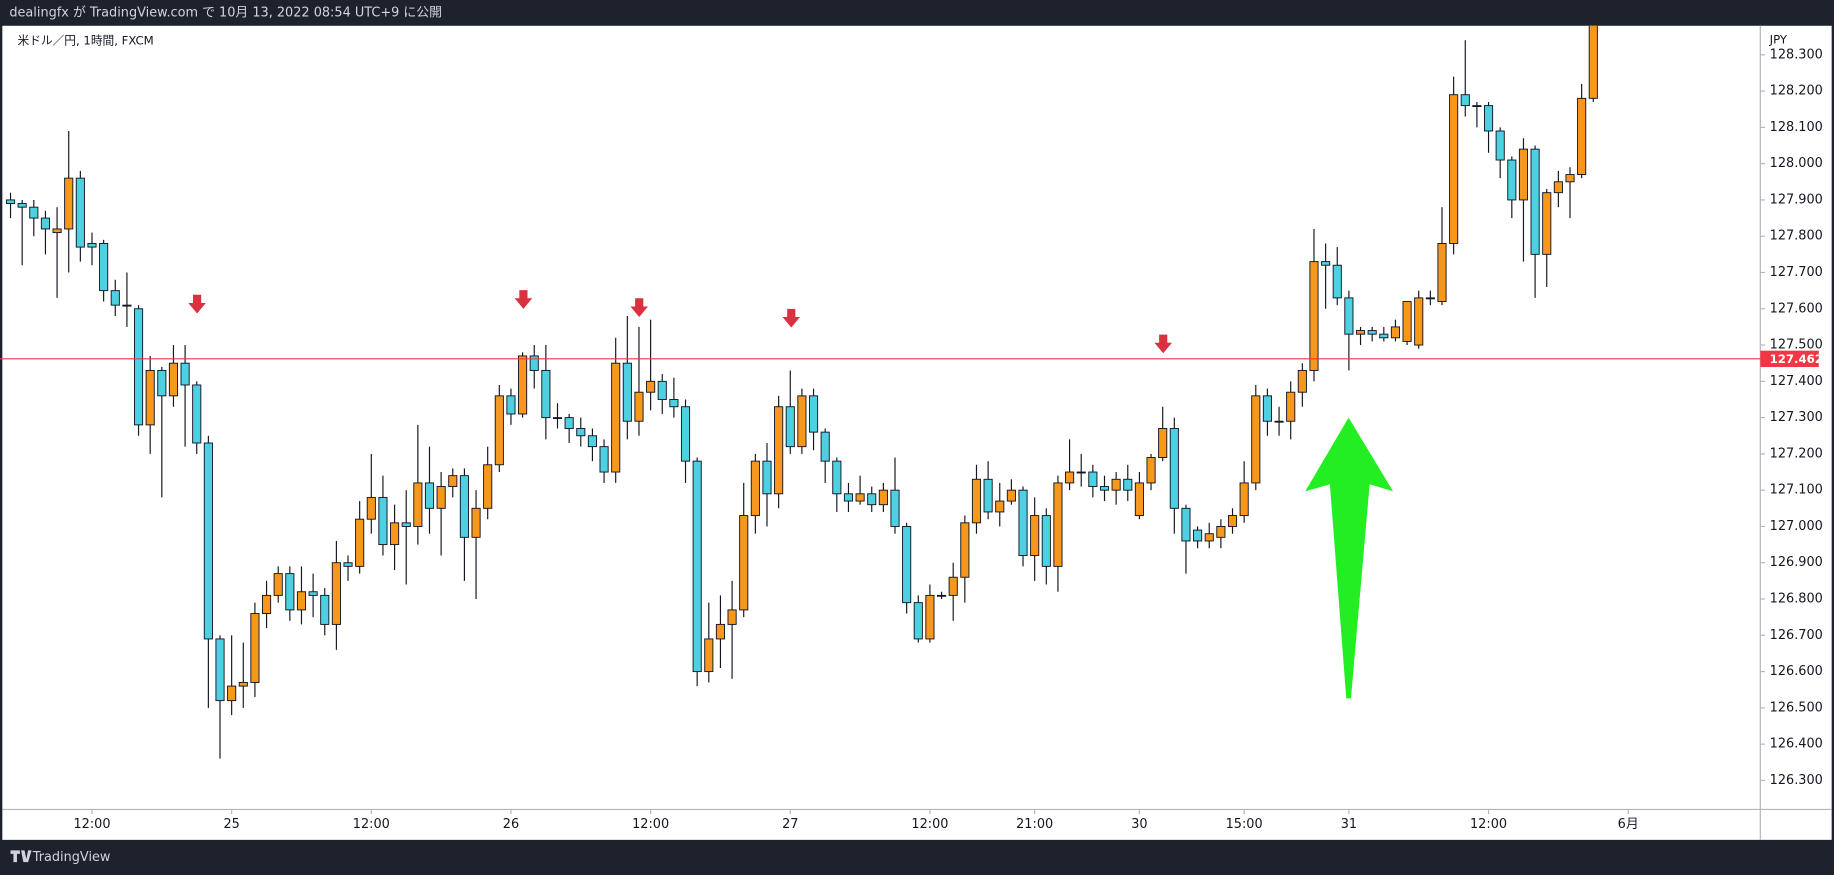  Describe the element at coordinates (1796, 345) in the screenshot. I see `y-tick-label: 127.500` at that location.